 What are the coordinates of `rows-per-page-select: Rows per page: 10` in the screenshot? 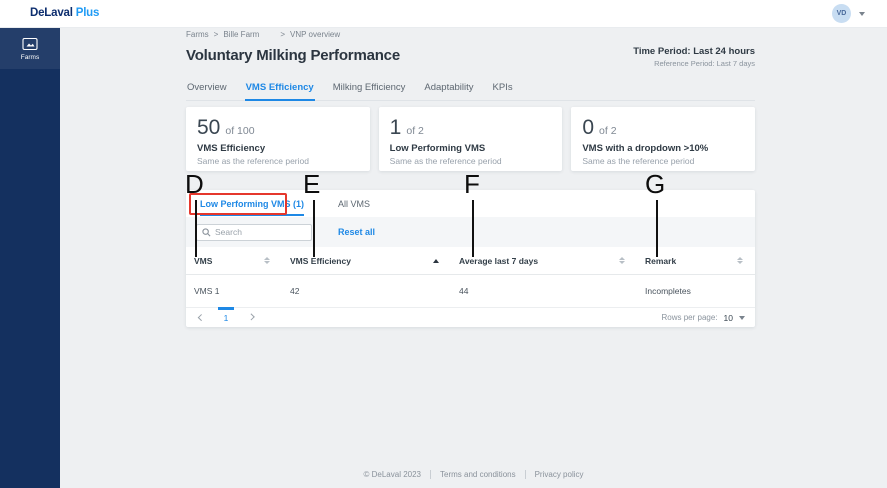 It's located at (703, 317).